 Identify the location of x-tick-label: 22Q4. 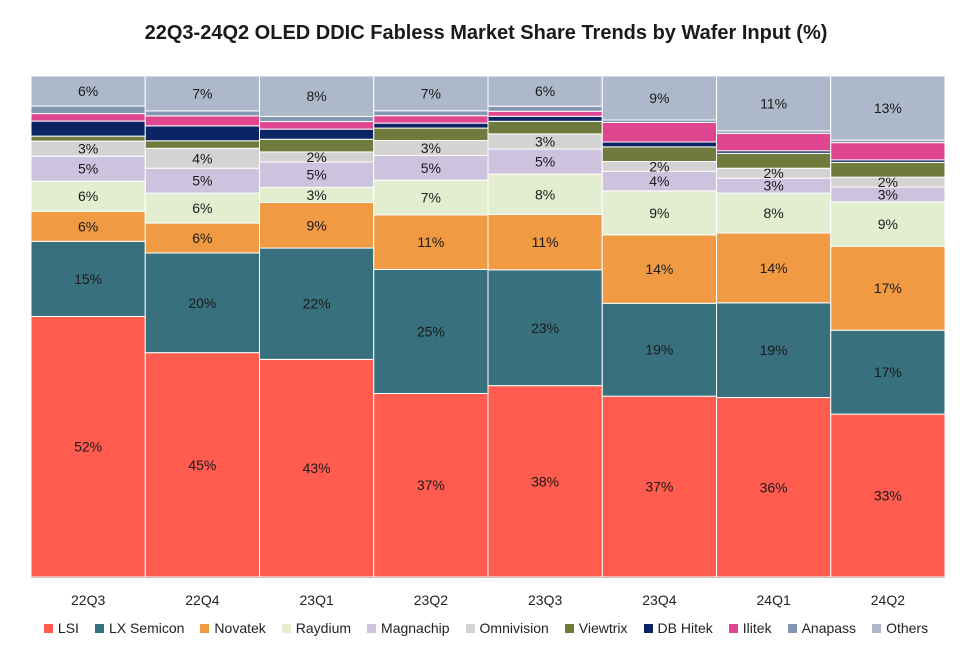
(202, 600).